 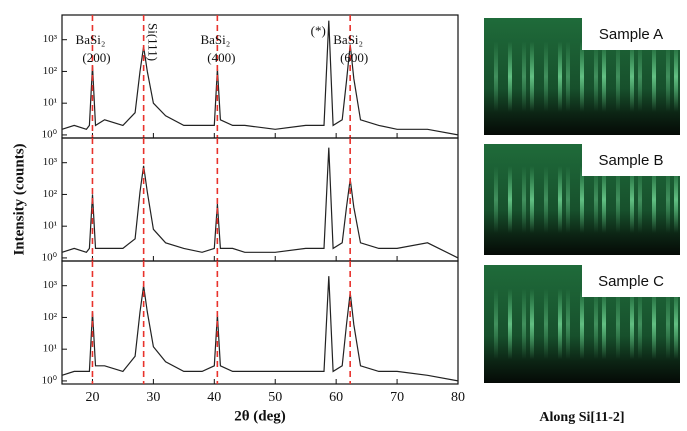 I want to click on x-tick-label: 60, so click(x=336, y=397).